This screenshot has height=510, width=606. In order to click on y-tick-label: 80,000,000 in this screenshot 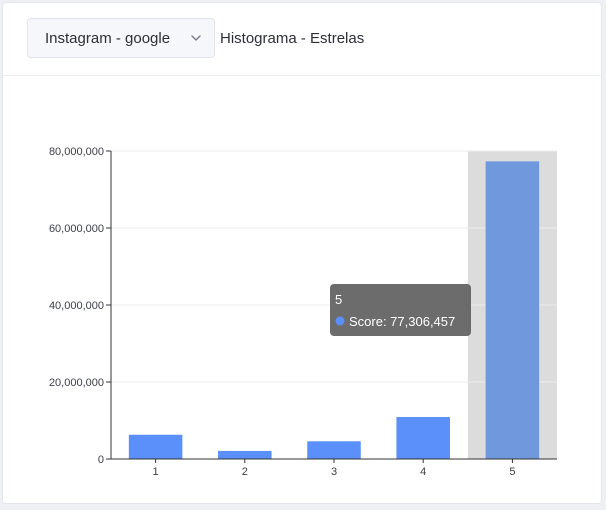, I will do `click(76, 152)`.